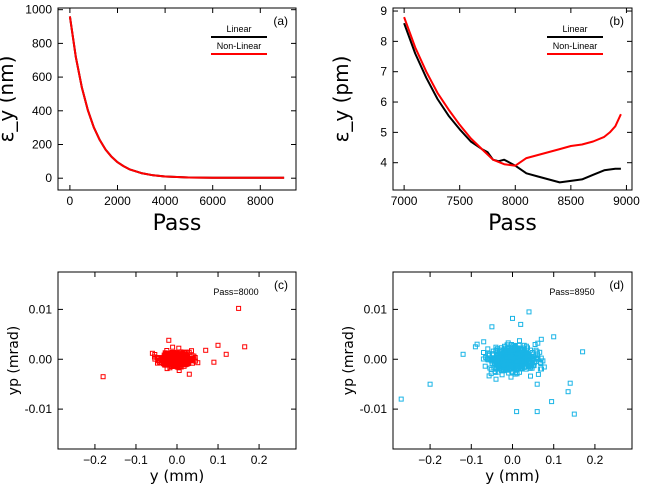 Image resolution: width=646 pixels, height=491 pixels. What do you see at coordinates (280, 21) in the screenshot?
I see `panel-label: (a)` at bounding box center [280, 21].